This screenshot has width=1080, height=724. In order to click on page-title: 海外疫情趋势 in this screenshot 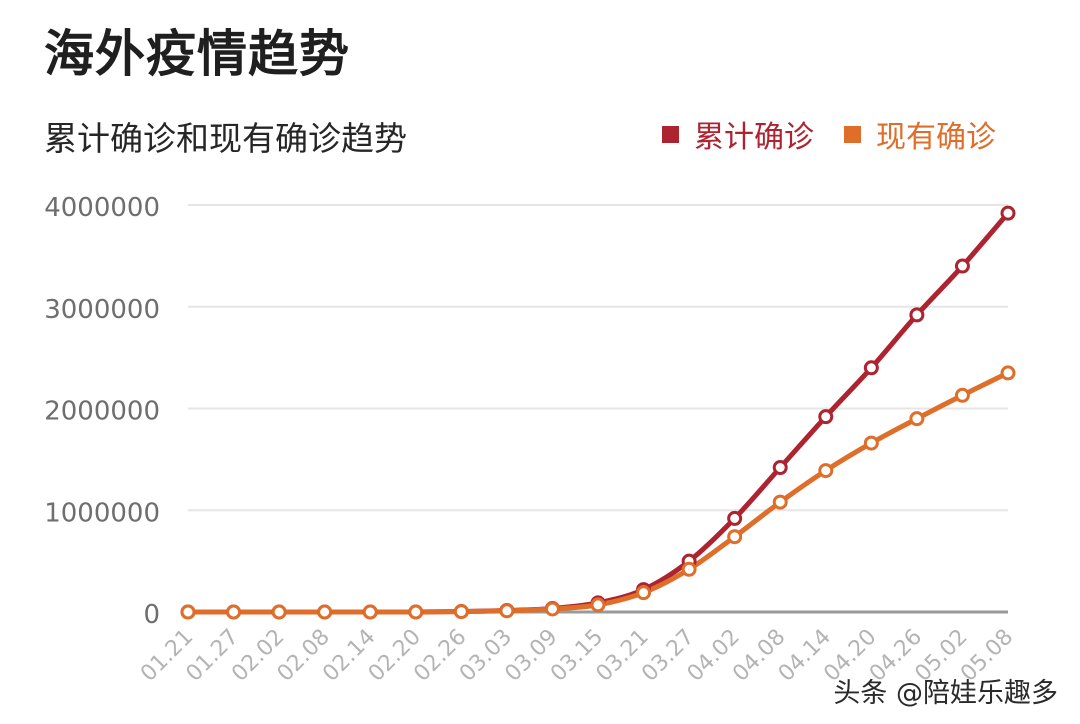, I will do `click(197, 54)`.